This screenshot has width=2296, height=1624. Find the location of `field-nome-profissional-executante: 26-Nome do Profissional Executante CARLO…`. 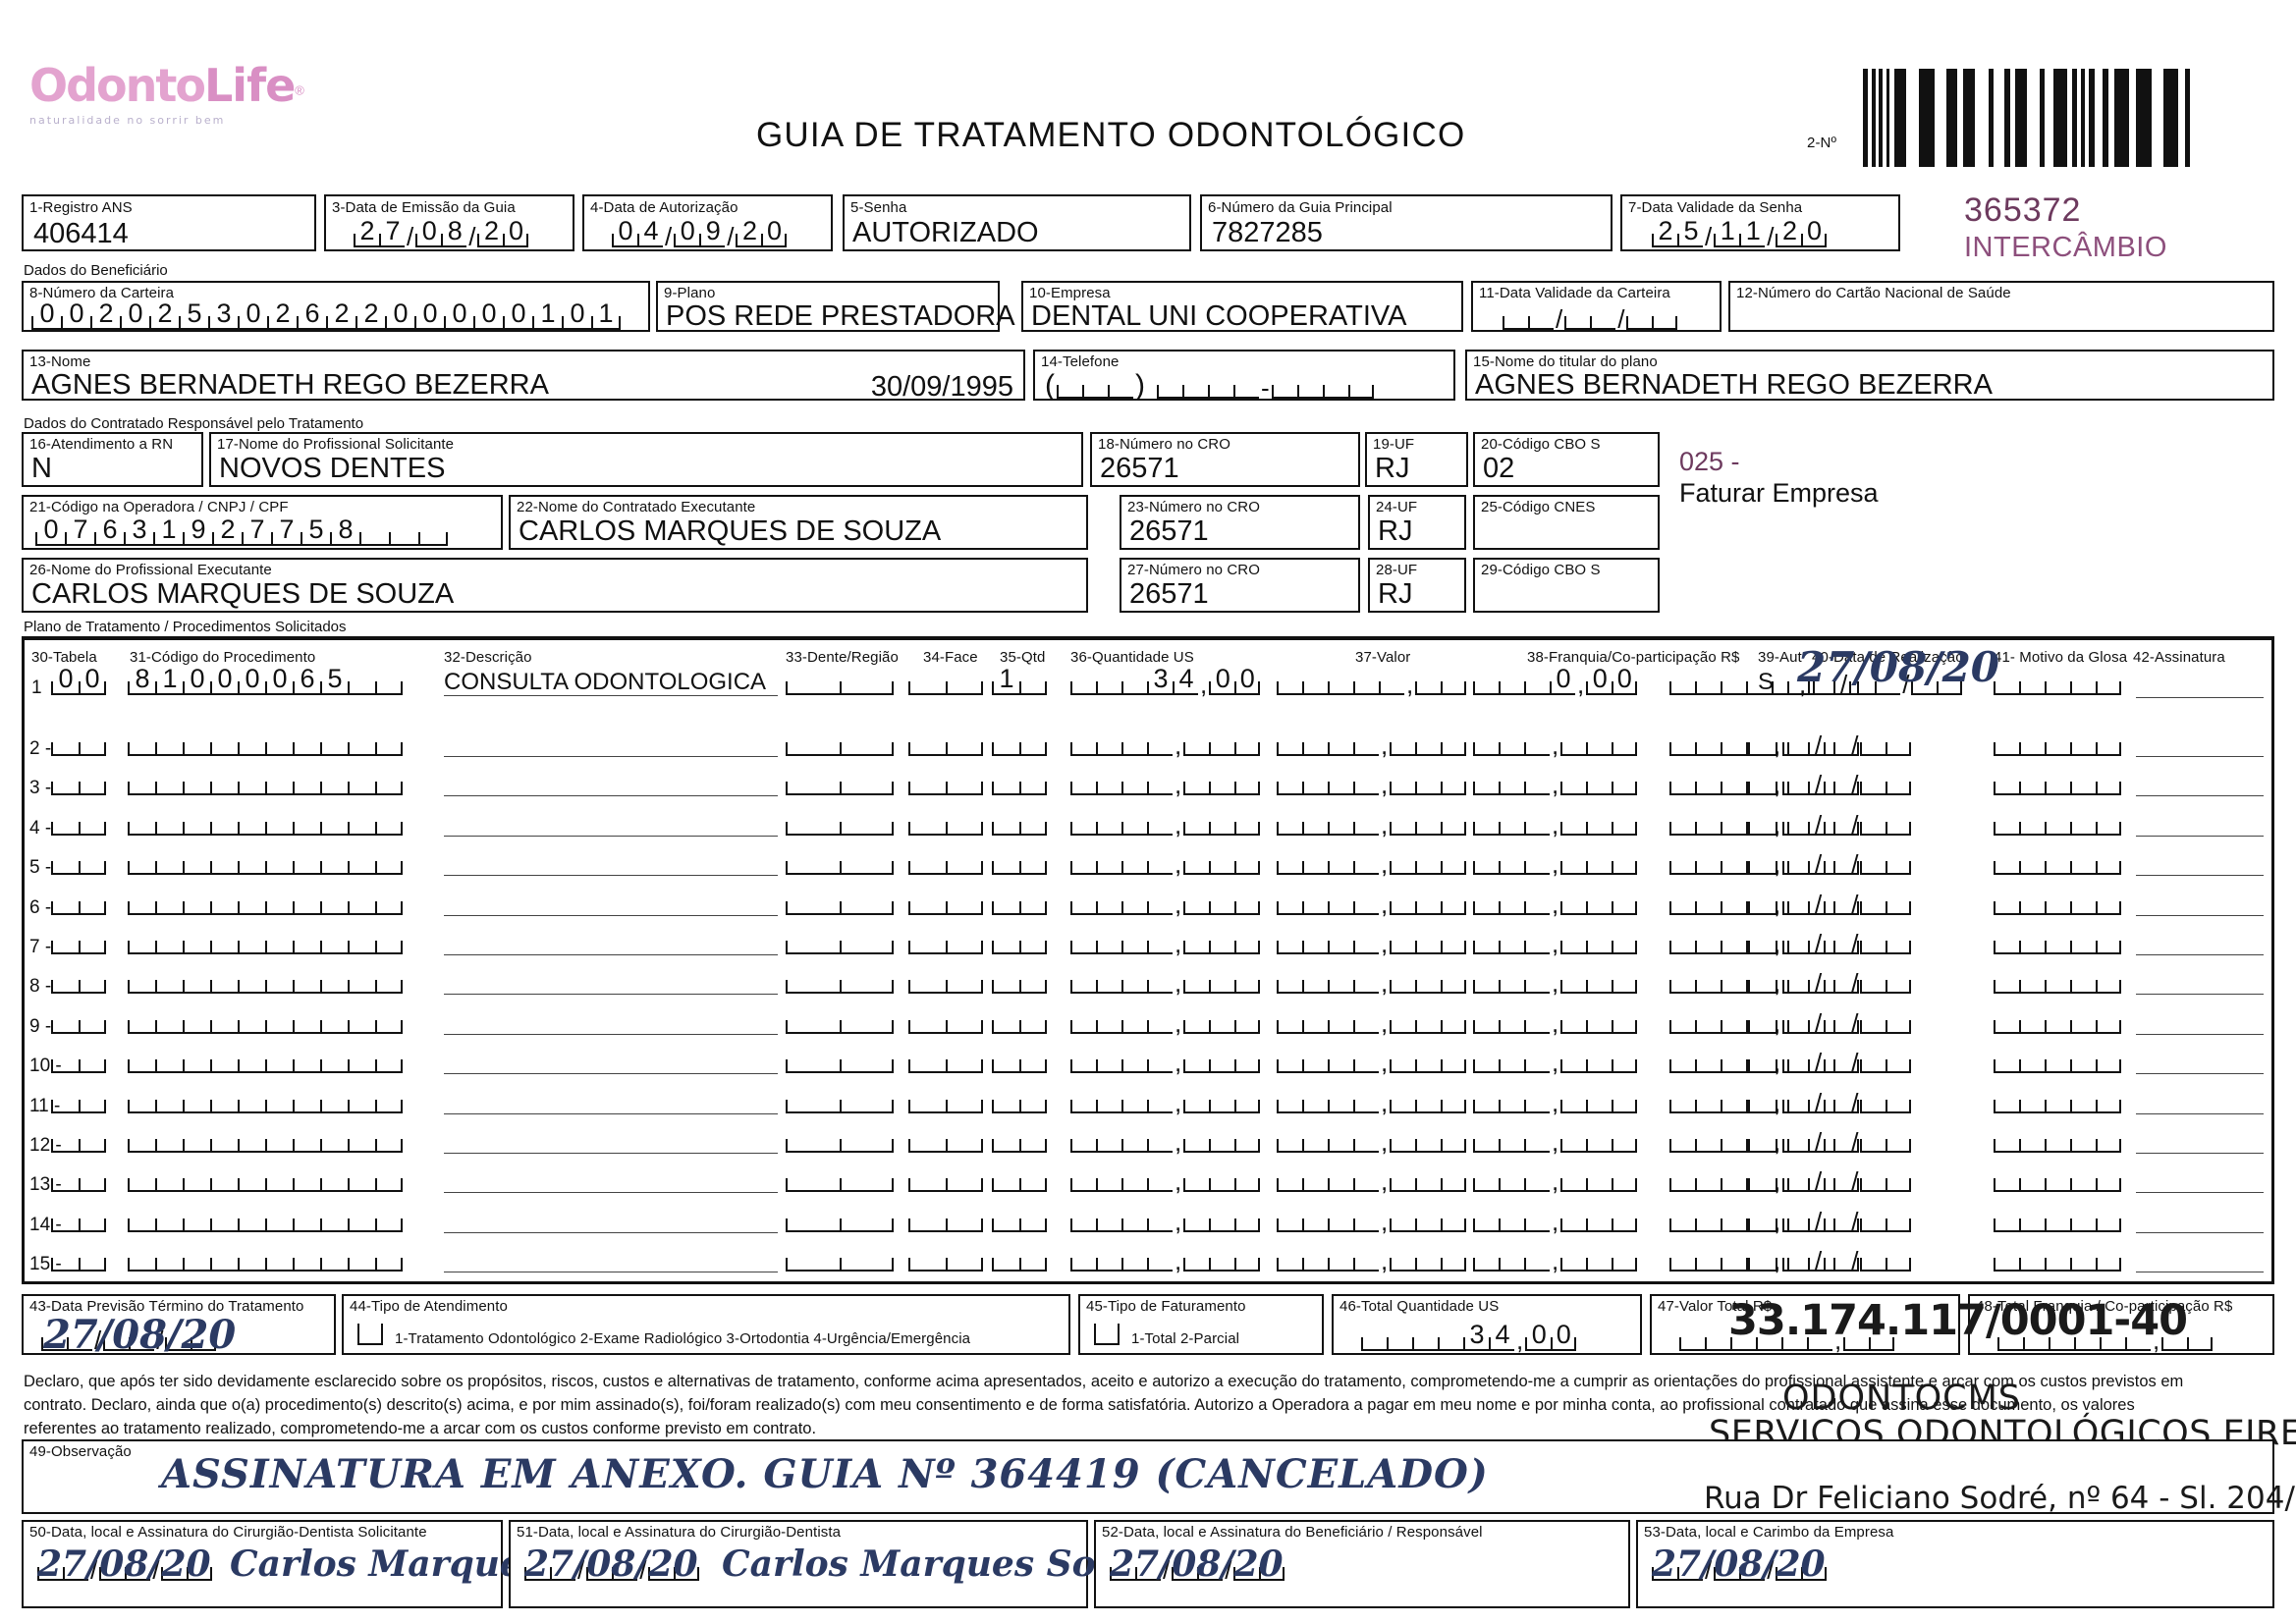

field-nome-profissional-executante: 26-Nome do Profissional Executante CARLO… is located at coordinates (555, 585).